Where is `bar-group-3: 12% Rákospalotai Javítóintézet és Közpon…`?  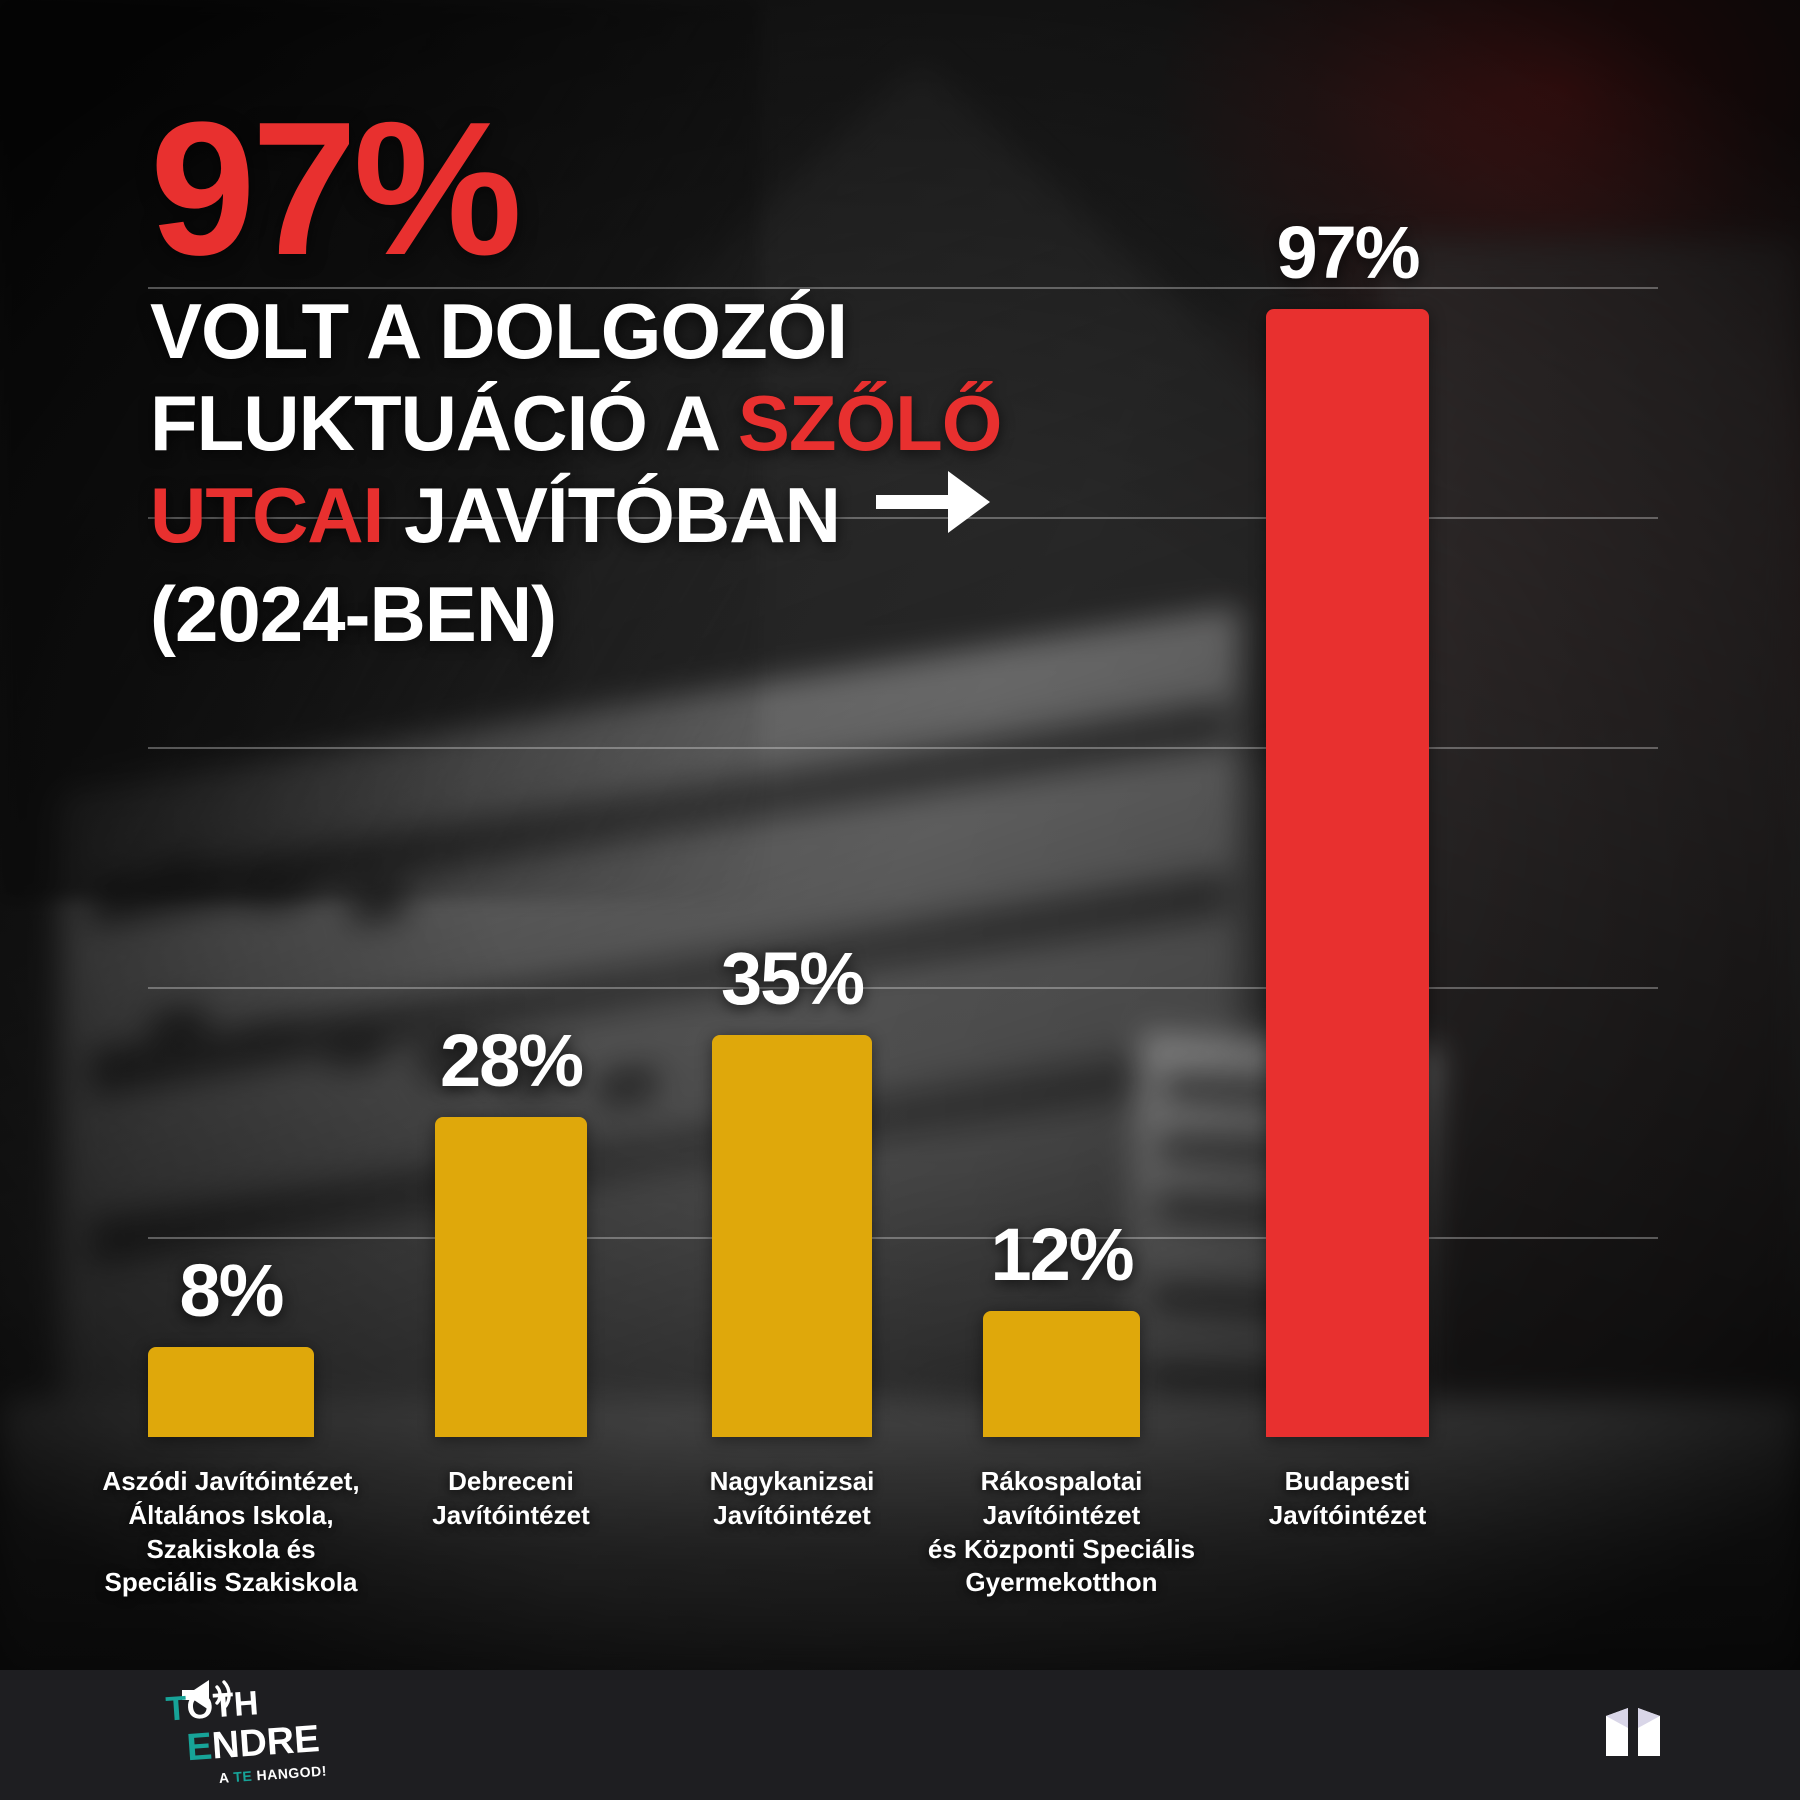
bar-group-3: 12% Rákospalotai Javítóintézet és Közpon… is located at coordinates (1061, 1405).